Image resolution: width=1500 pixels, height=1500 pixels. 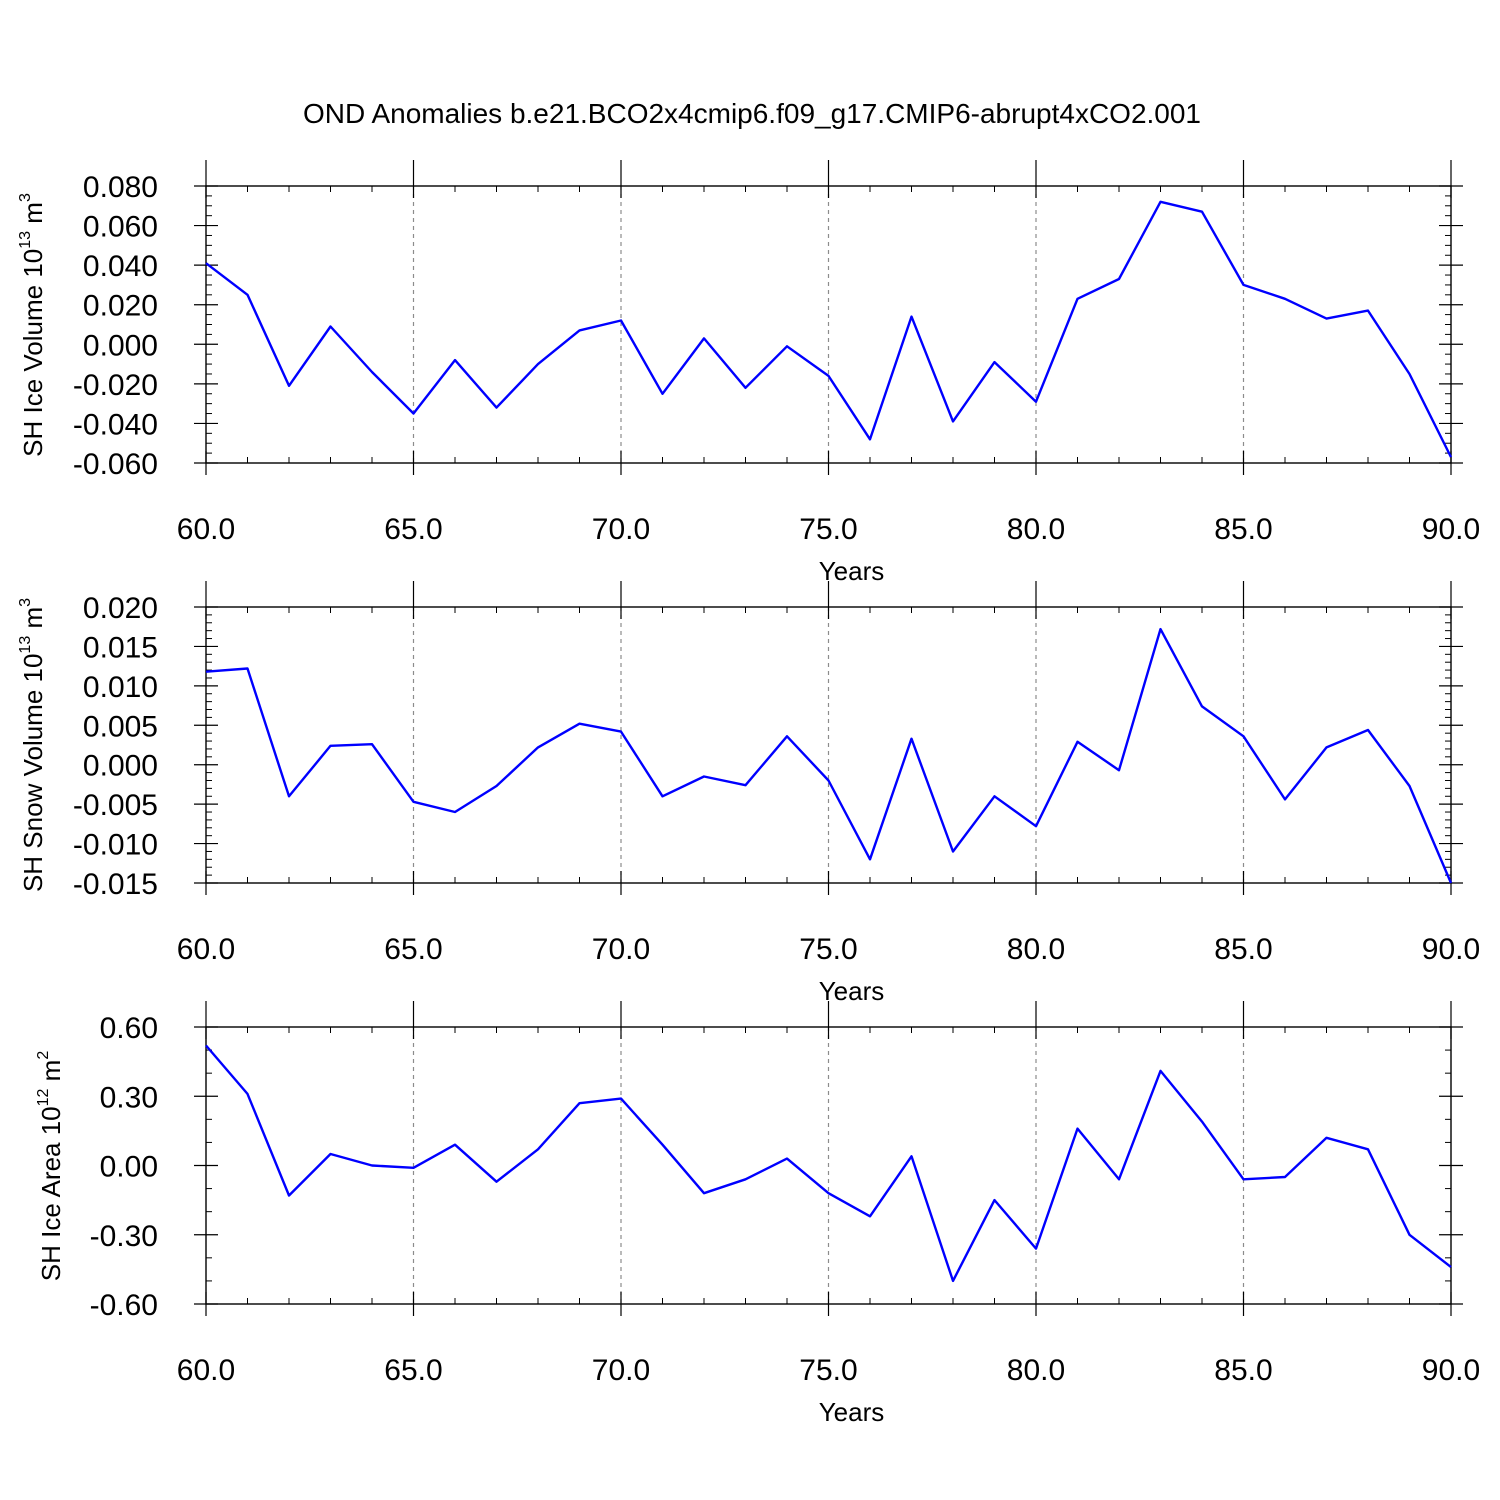 What do you see at coordinates (115, 845) in the screenshot?
I see `y-tick-label: -0.010` at bounding box center [115, 845].